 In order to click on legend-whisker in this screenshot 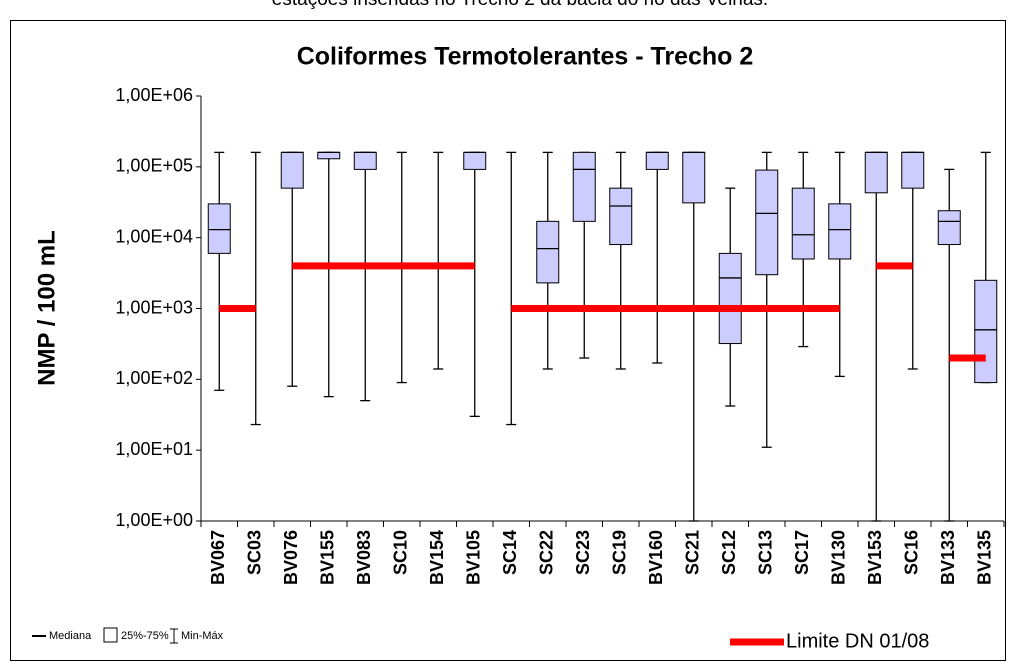, I will do `click(174, 636)`.